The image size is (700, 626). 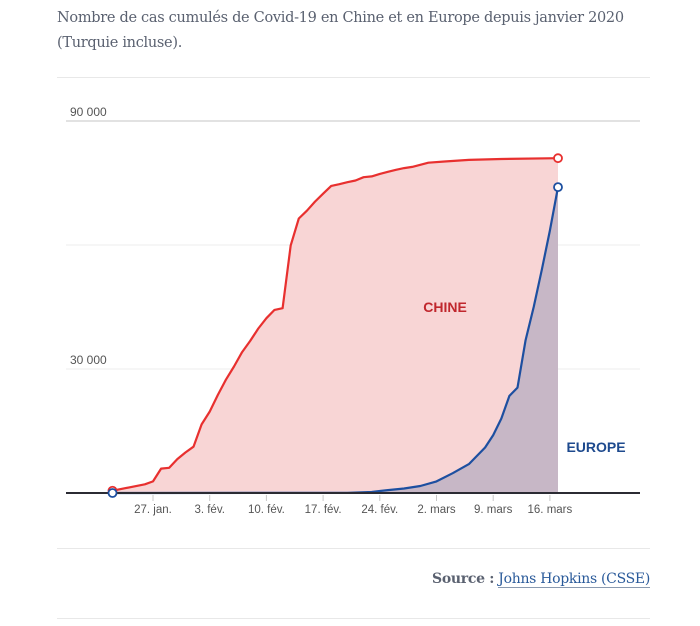 I want to click on source-label: Source :, so click(x=463, y=579).